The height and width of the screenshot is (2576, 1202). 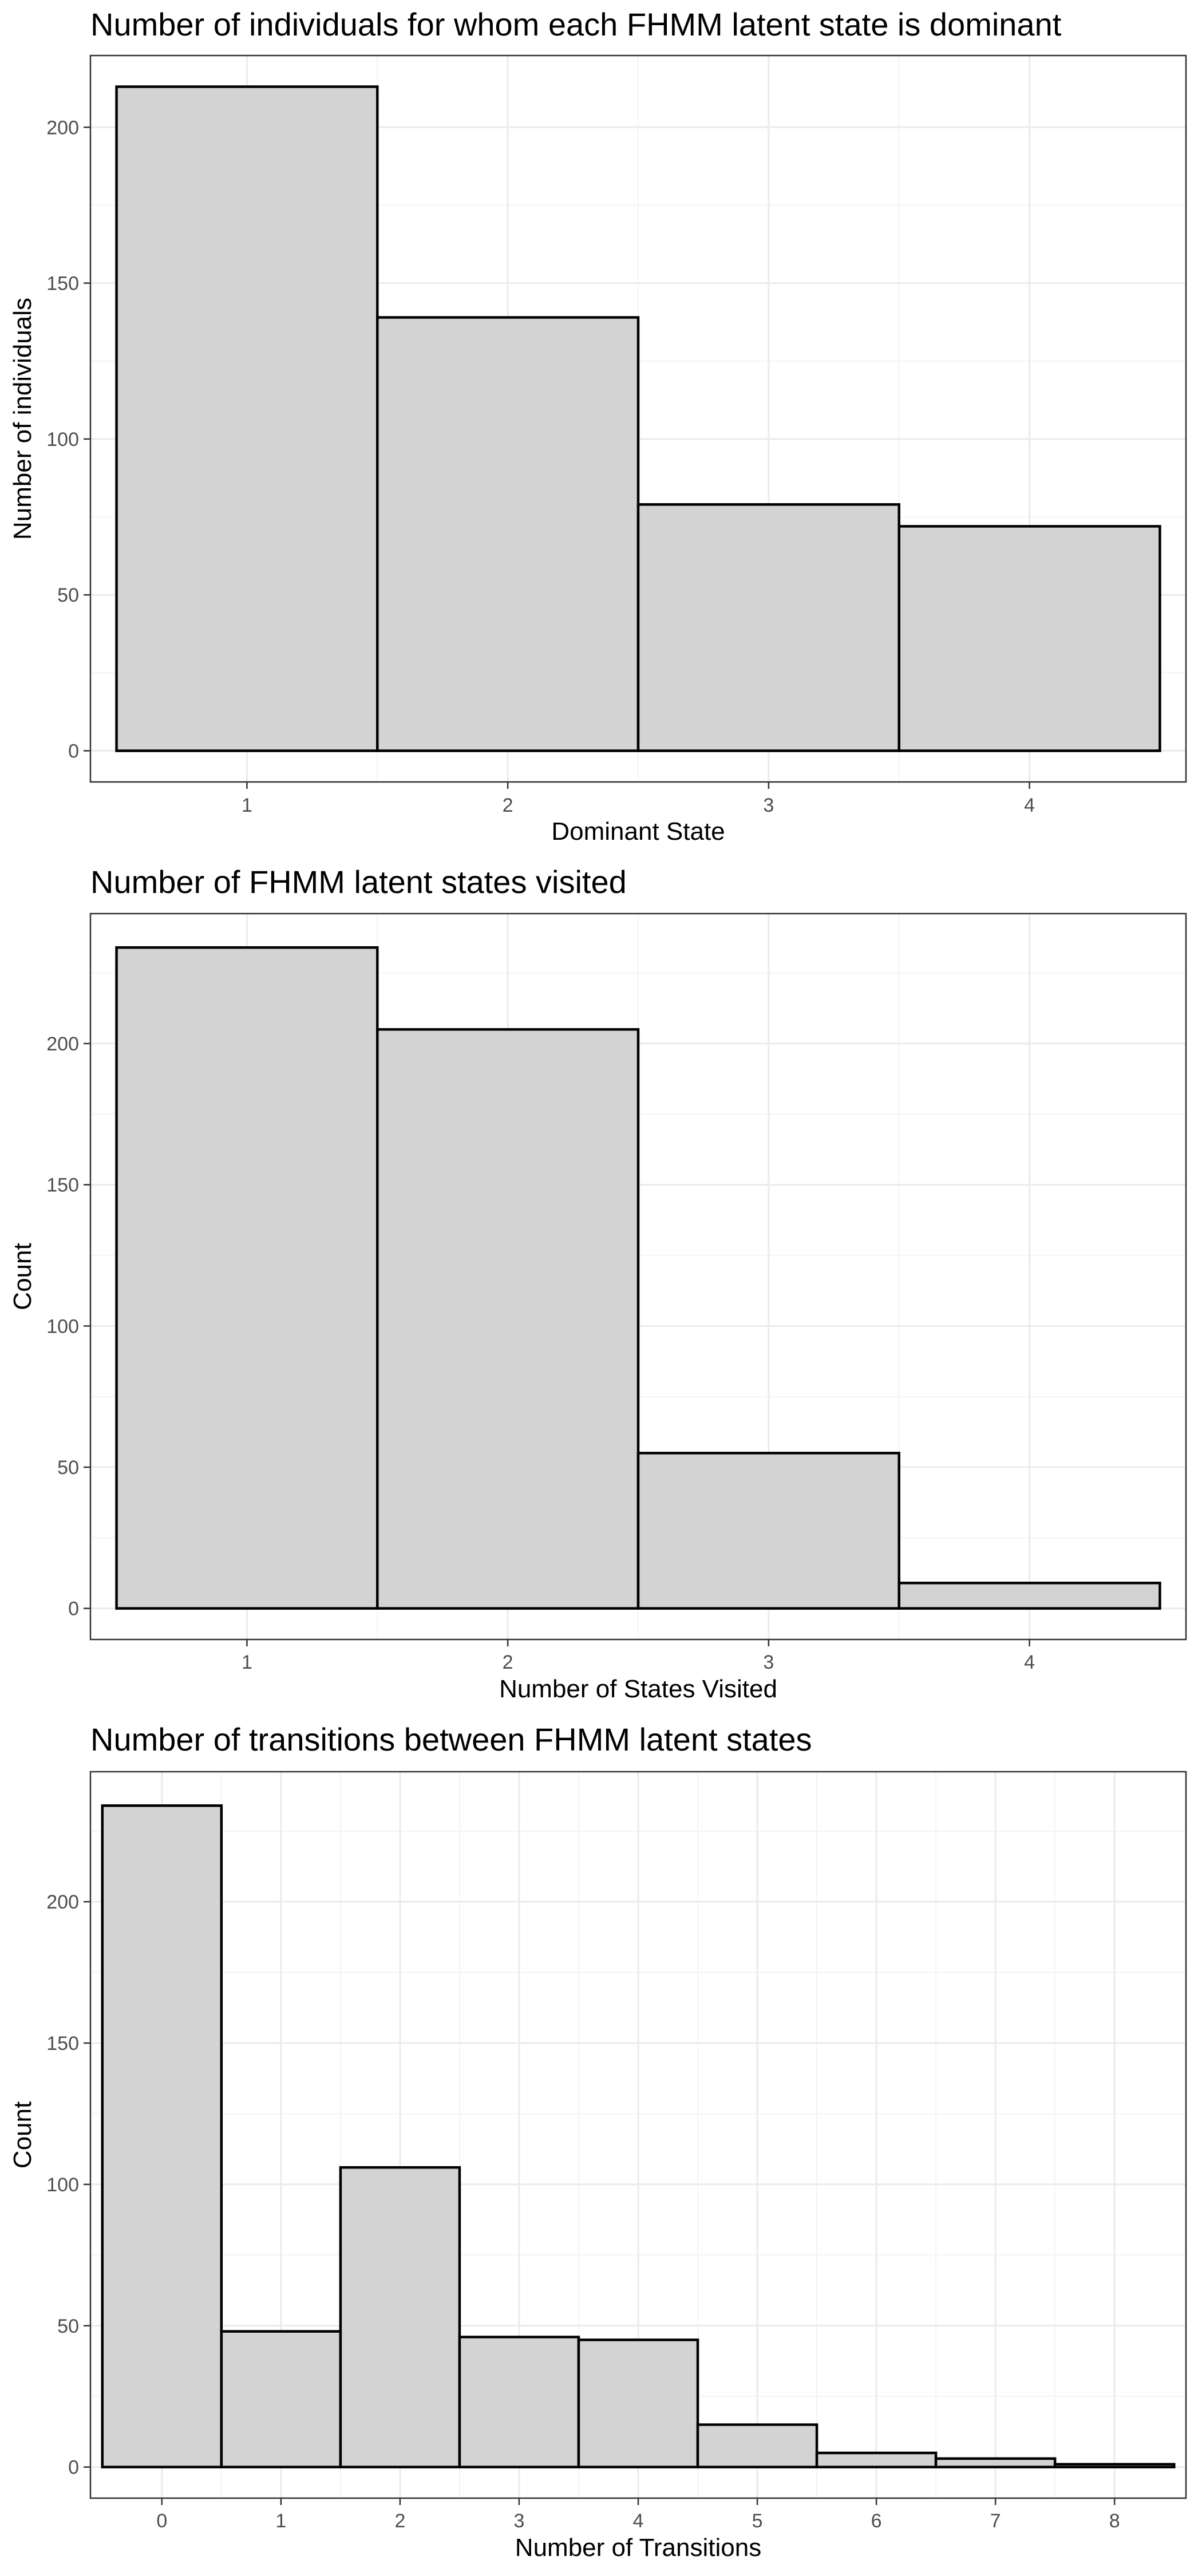 I want to click on x-tick-label: 8, so click(x=1114, y=2521).